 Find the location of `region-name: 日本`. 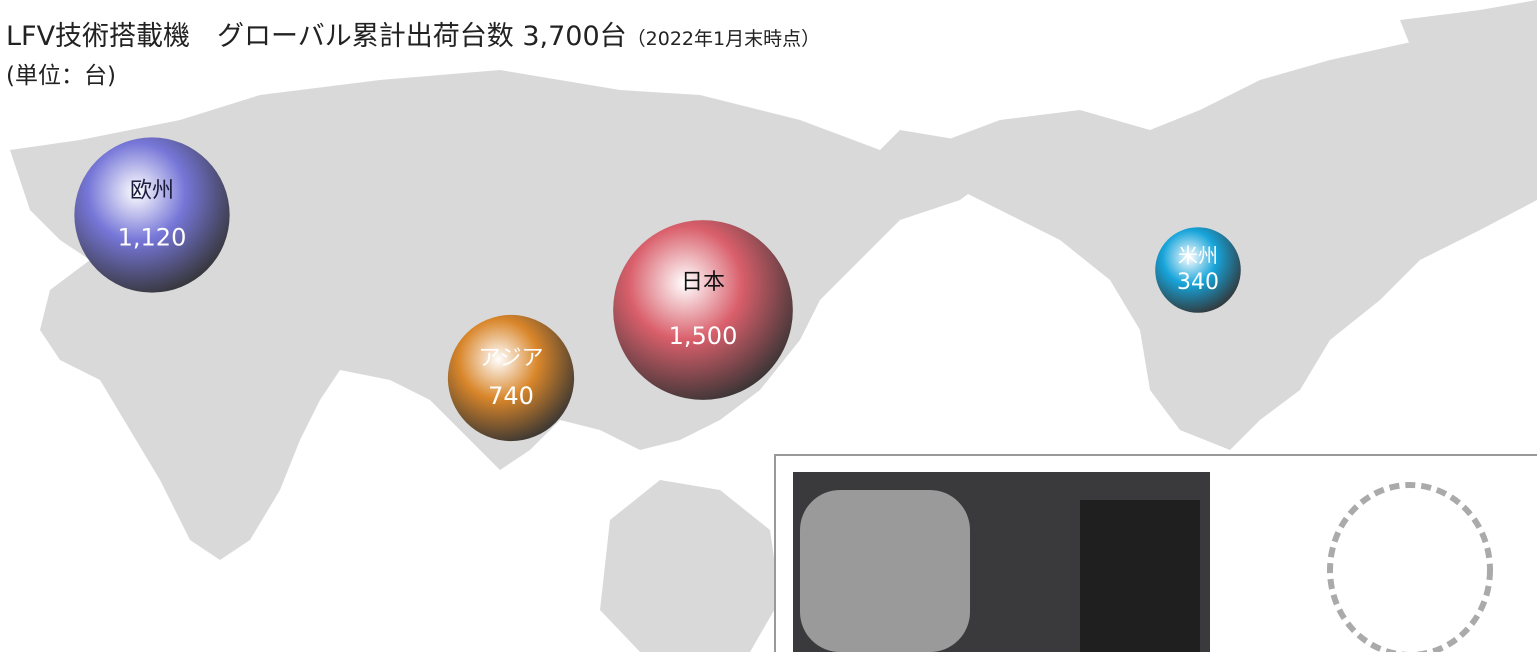

region-name: 日本 is located at coordinates (703, 282).